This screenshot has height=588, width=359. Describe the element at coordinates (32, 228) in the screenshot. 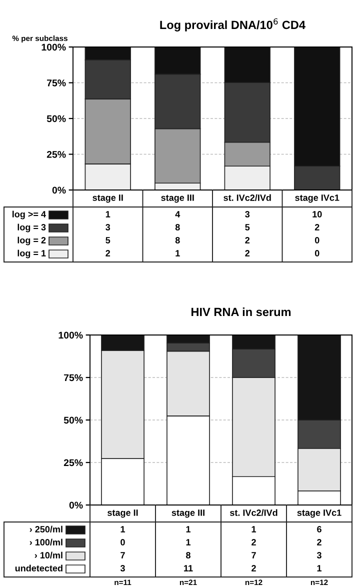

I see `legend-label: log = 3` at that location.